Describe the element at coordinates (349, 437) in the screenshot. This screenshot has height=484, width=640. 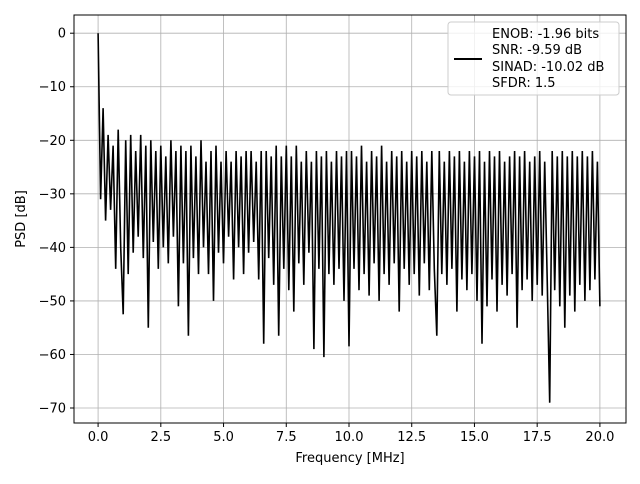
I see `x-tick-label: 10.0` at that location.